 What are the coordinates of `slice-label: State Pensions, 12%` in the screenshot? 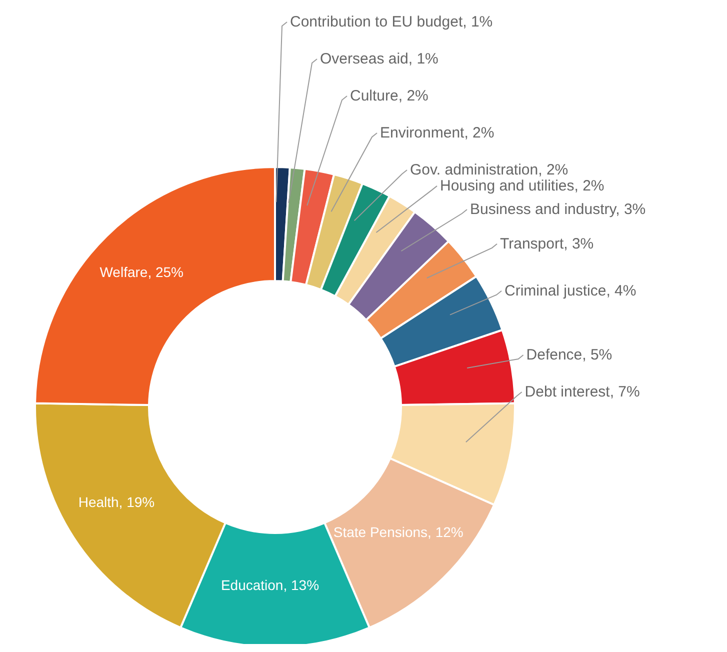 It's located at (398, 532).